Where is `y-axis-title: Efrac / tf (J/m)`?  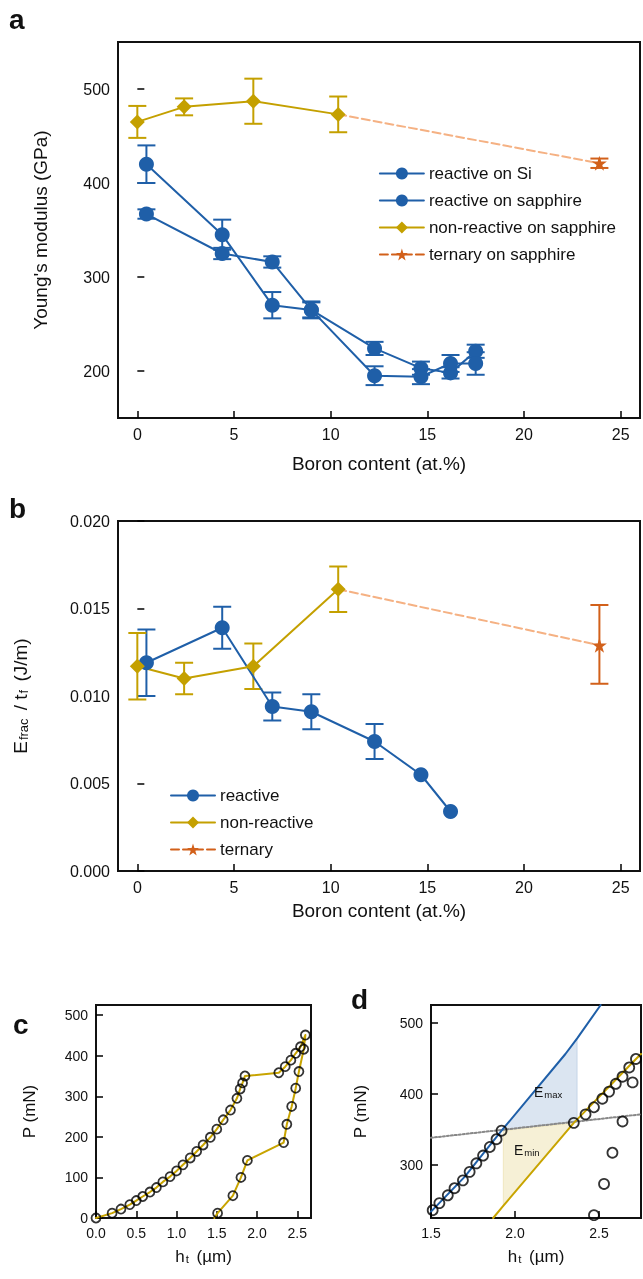
y-axis-title: Efrac / tf (J/m) is located at coordinates (20, 696).